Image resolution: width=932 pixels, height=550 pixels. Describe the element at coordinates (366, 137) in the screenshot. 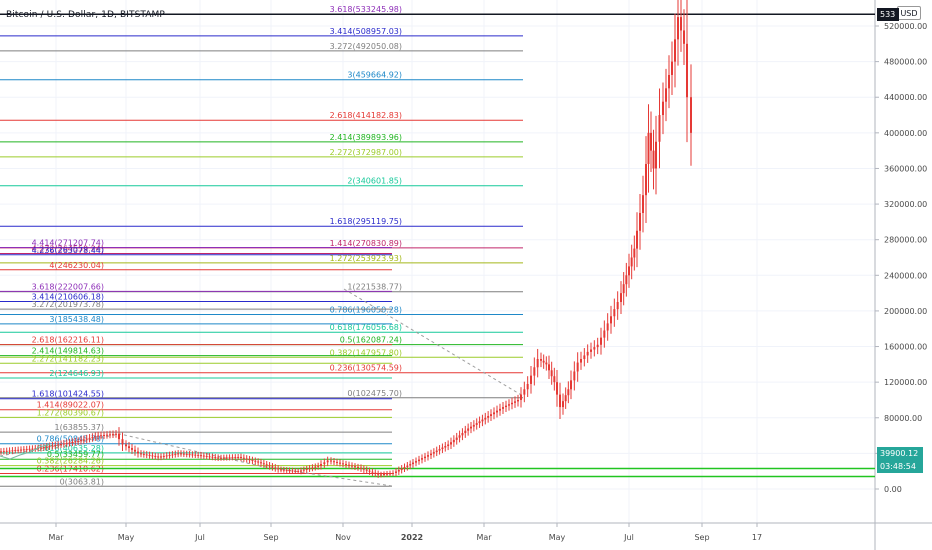

I see `fib-level-label: 2.414(389893.96)` at that location.